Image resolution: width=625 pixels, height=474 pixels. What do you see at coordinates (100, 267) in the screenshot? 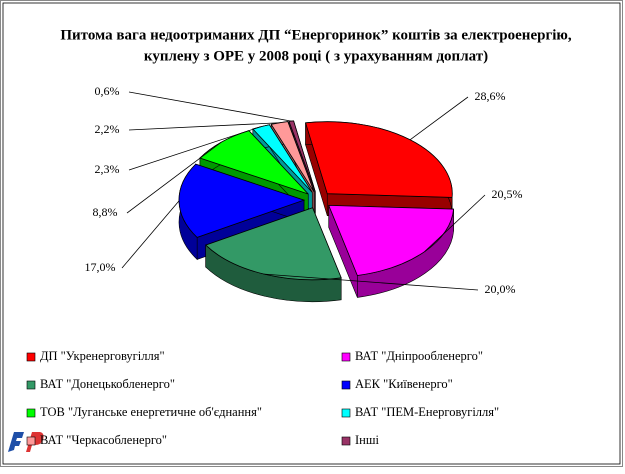
I see `data-label: 17,0%` at bounding box center [100, 267].